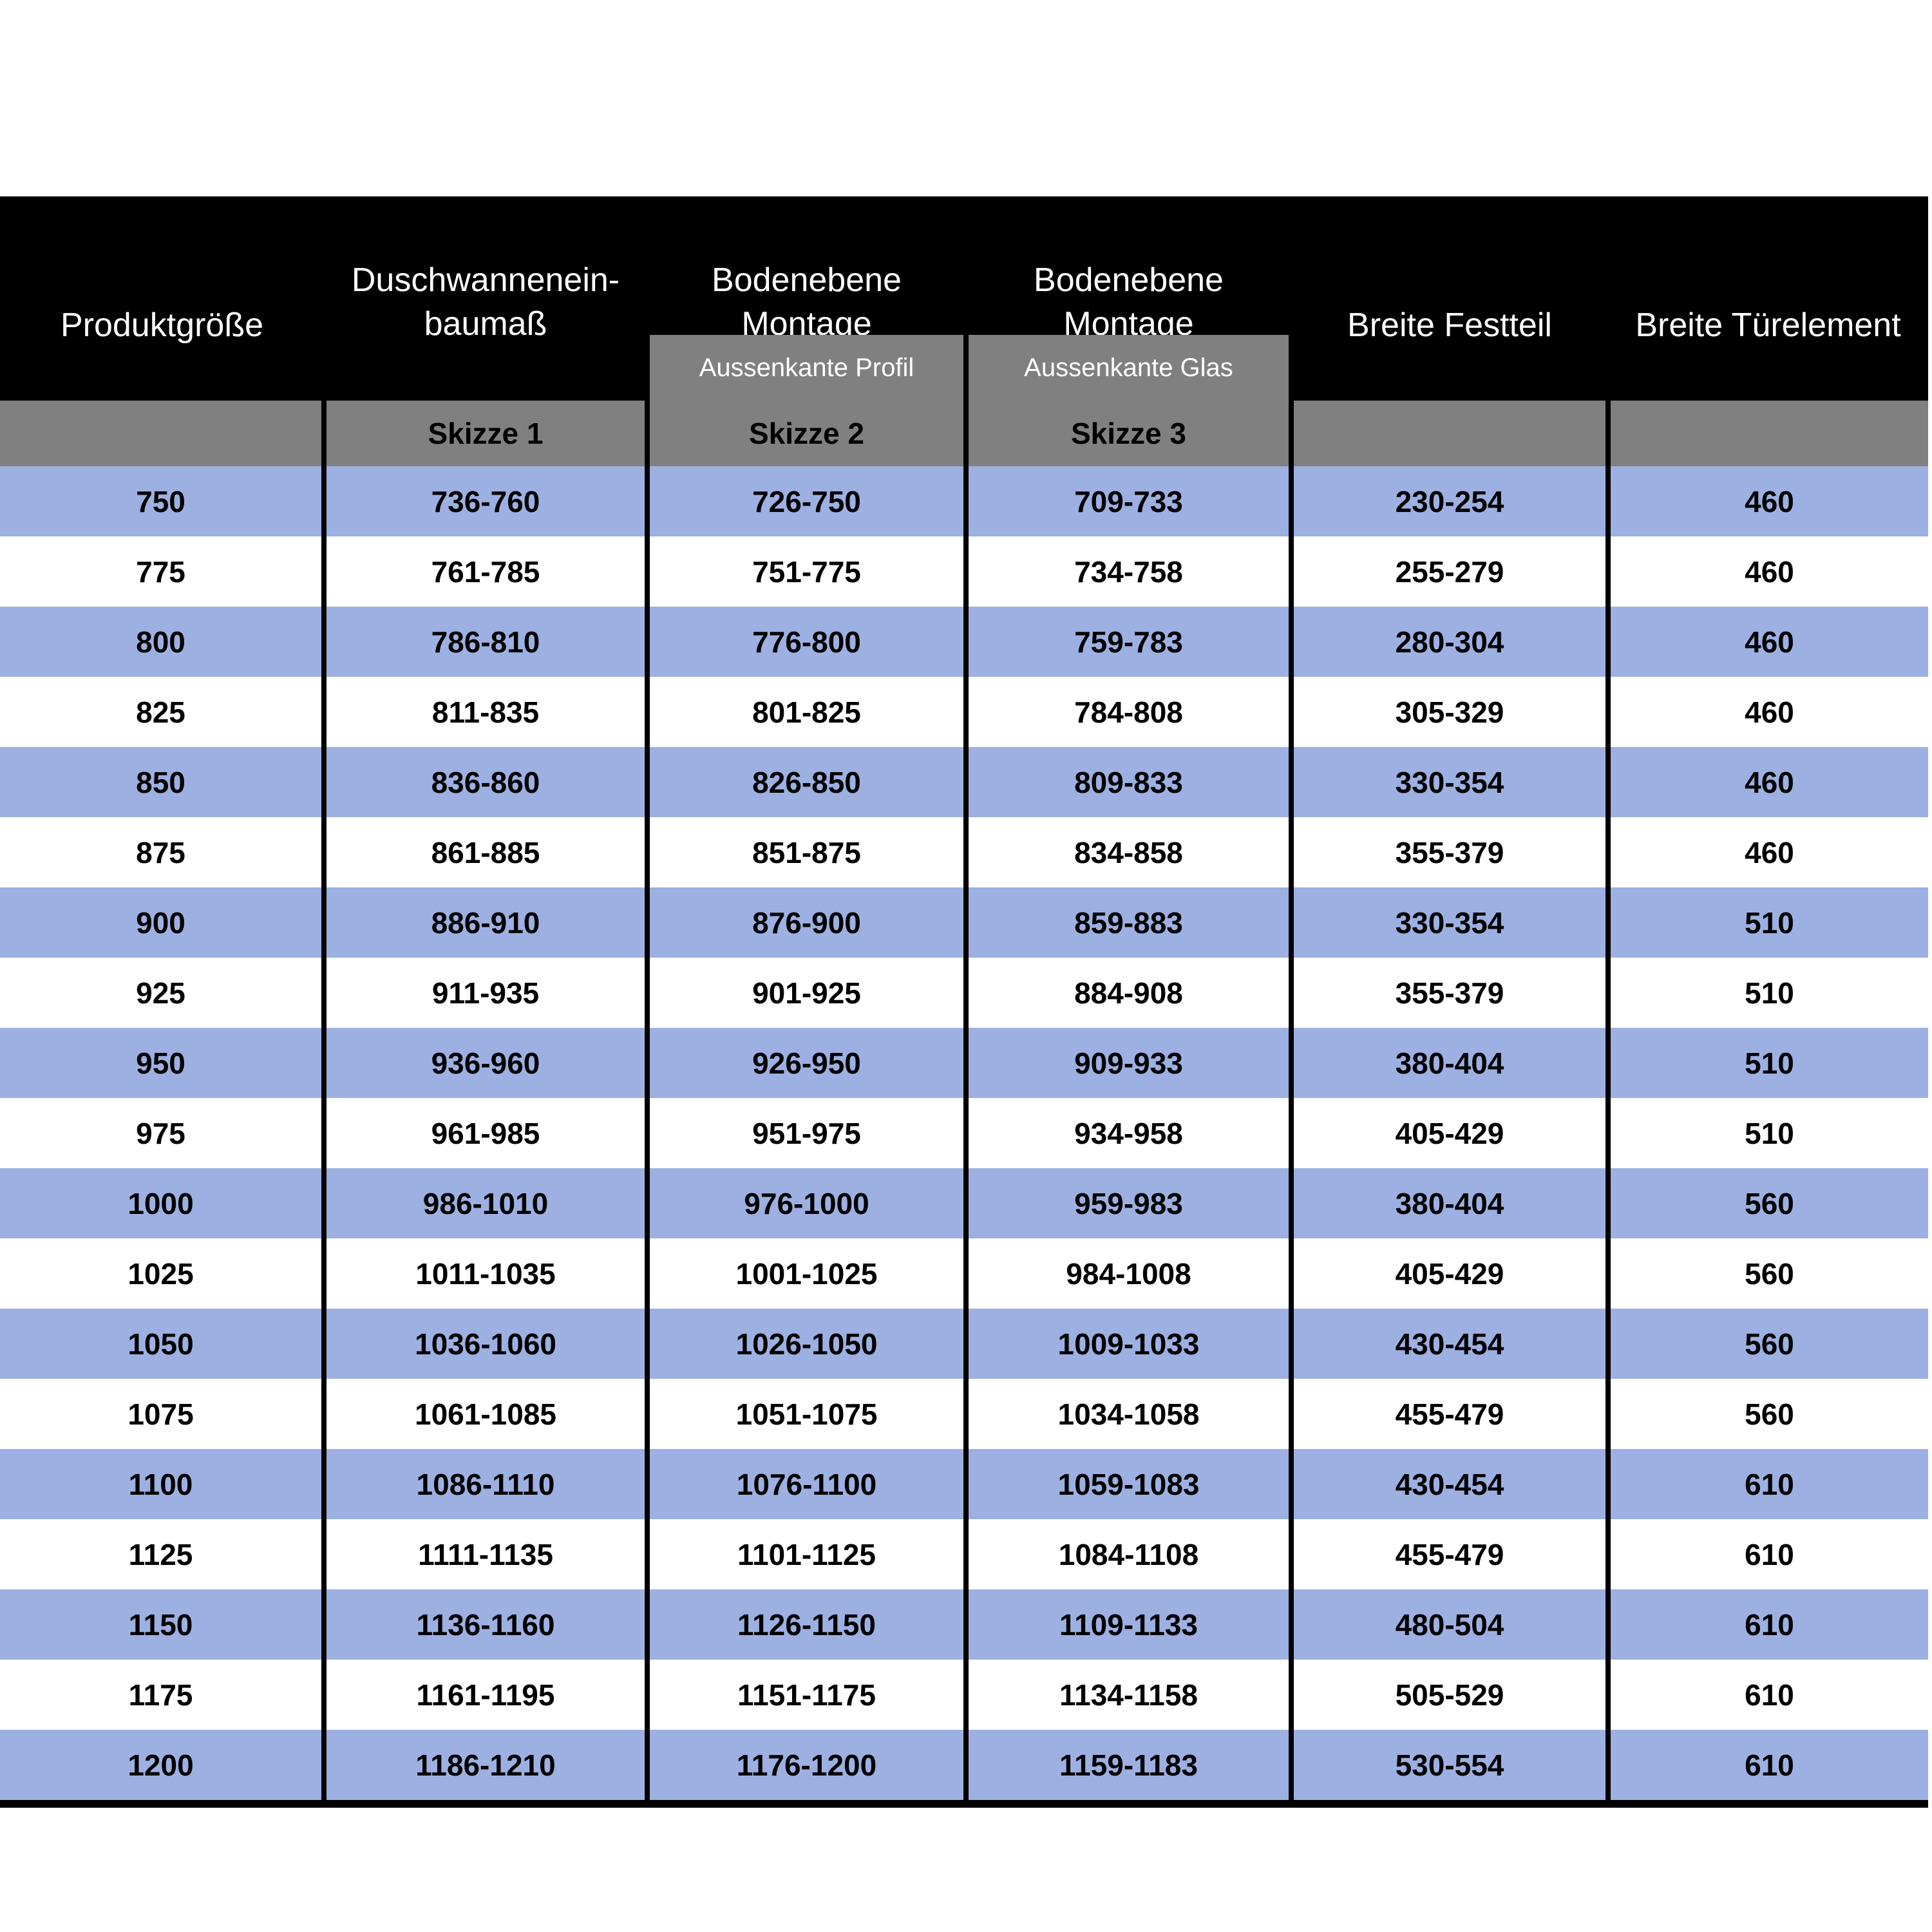  Describe the element at coordinates (163, 1624) in the screenshot. I see `cell-produktgroesse: 1150` at that location.